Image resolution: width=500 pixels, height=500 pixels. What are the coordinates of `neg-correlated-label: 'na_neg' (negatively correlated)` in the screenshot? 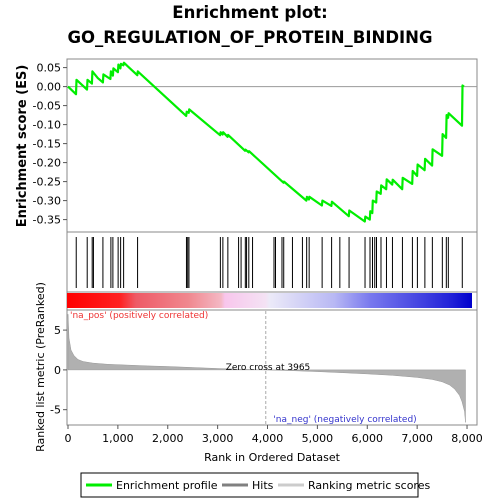 It's located at (344, 420).